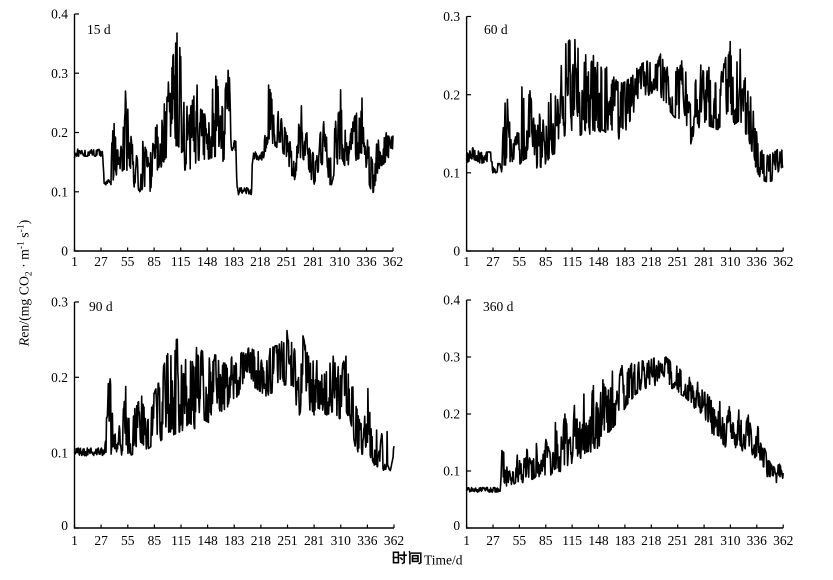  Describe the element at coordinates (26, 283) in the screenshot. I see `svg-text: Ren/(mg CO2 · m-1 s-1)` at that location.